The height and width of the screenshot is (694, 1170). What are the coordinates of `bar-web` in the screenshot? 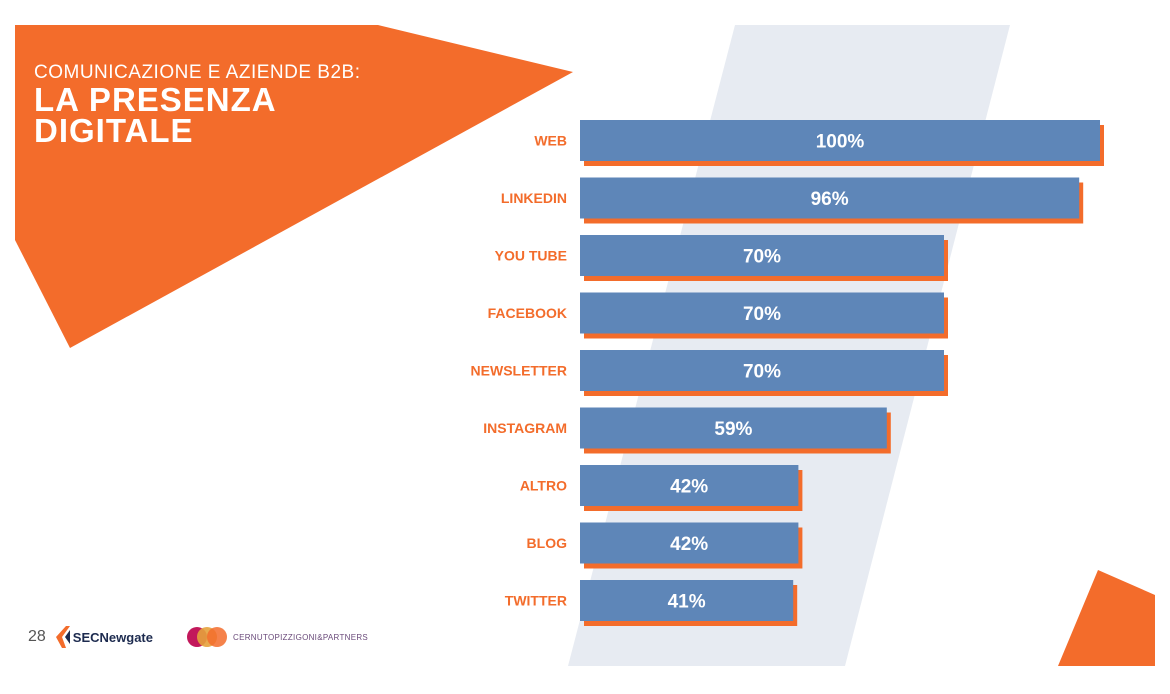 It's located at (840, 140).